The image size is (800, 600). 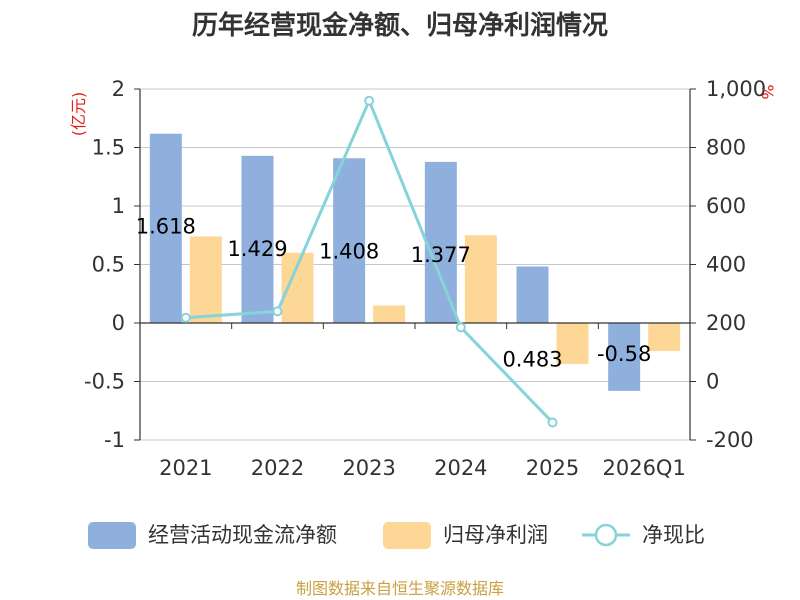 I want to click on x-tick-label: 2021, so click(x=185, y=468).